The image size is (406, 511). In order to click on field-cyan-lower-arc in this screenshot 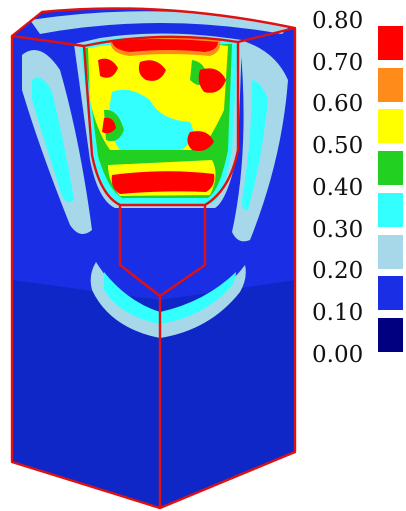, I will do `click(170, 298)`.